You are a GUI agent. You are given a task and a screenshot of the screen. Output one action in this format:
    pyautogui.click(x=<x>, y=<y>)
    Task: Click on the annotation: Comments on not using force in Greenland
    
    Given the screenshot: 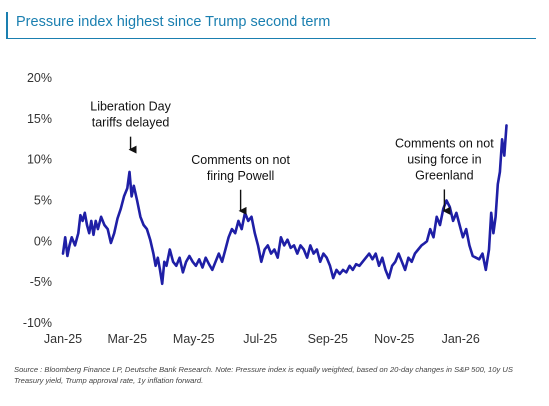 What is the action you would take?
    pyautogui.click(x=444, y=175)
    